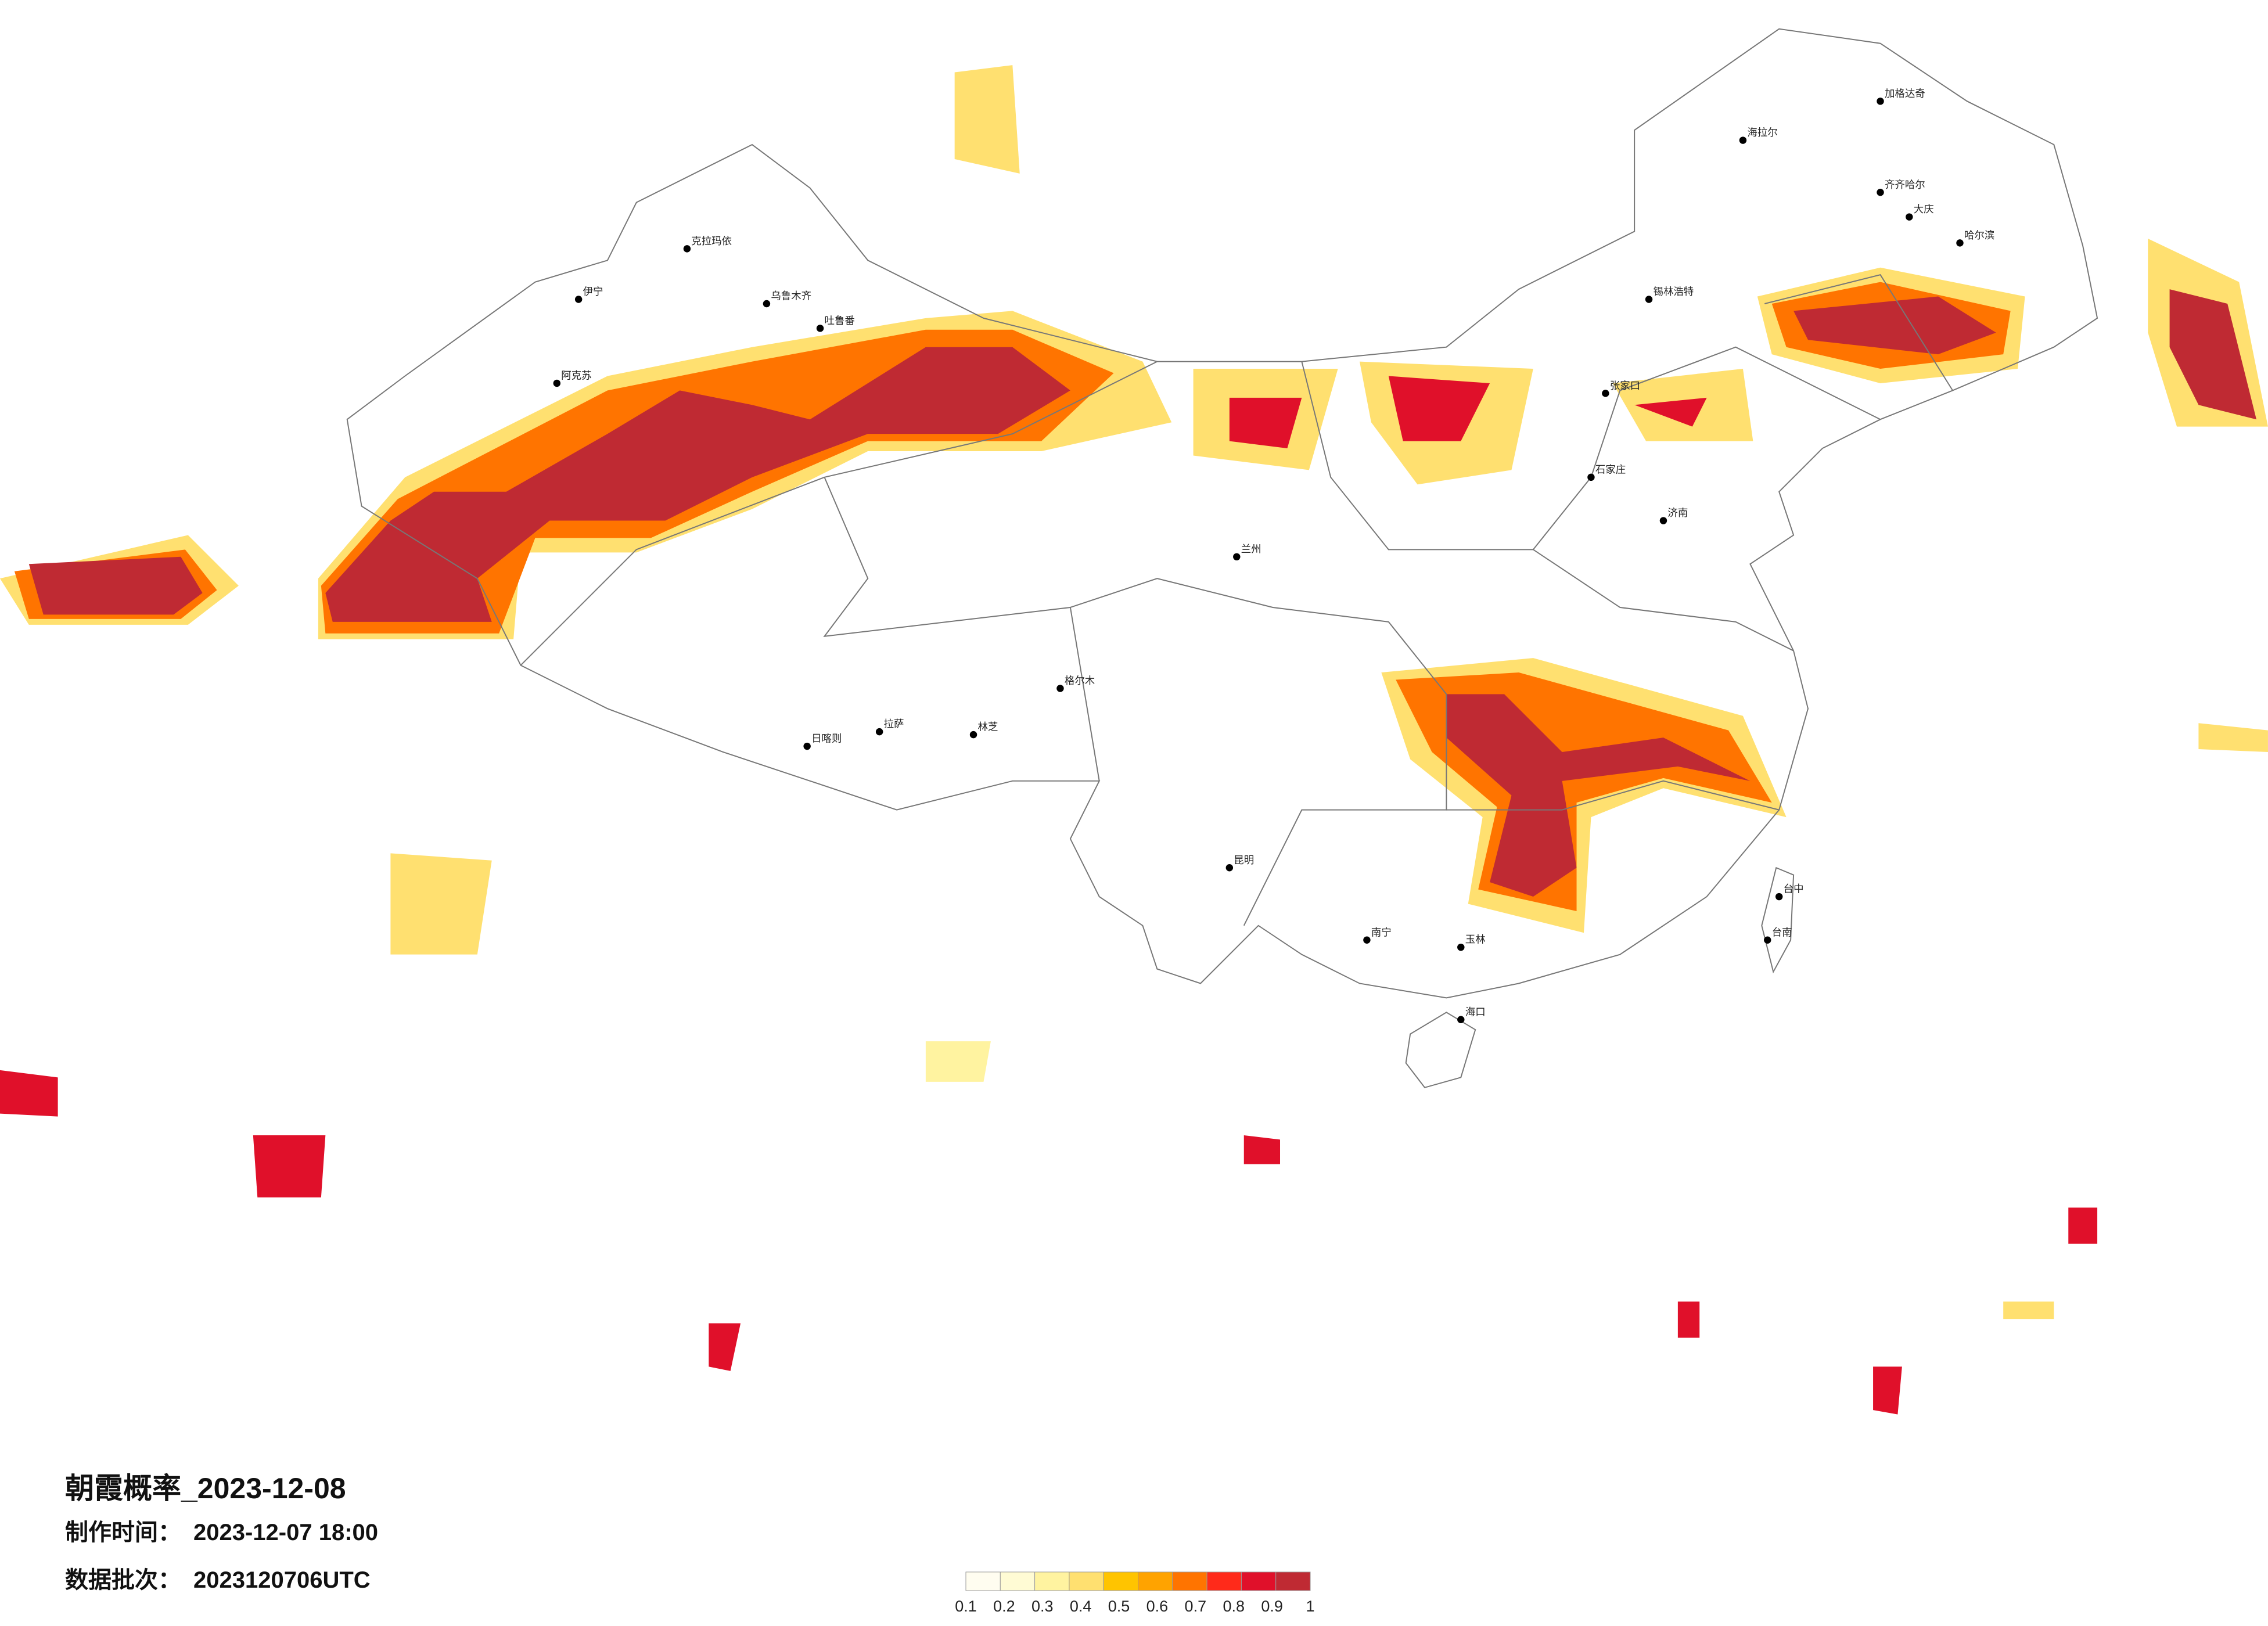 The height and width of the screenshot is (1626, 2268). Describe the element at coordinates (1794, 889) in the screenshot. I see `city-label: 台中` at that location.